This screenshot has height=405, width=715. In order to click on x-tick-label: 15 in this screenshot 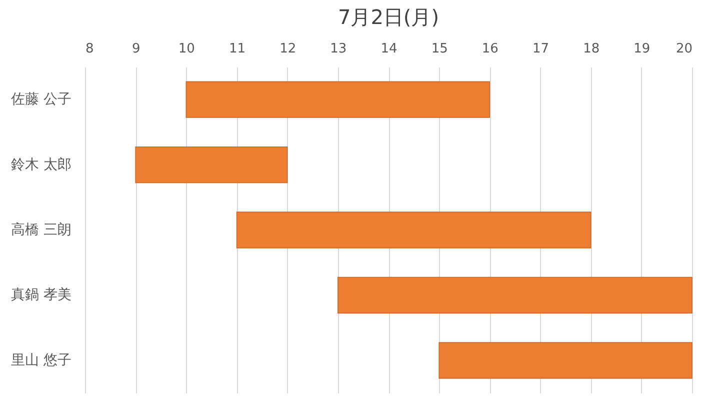, I will do `click(439, 49)`.